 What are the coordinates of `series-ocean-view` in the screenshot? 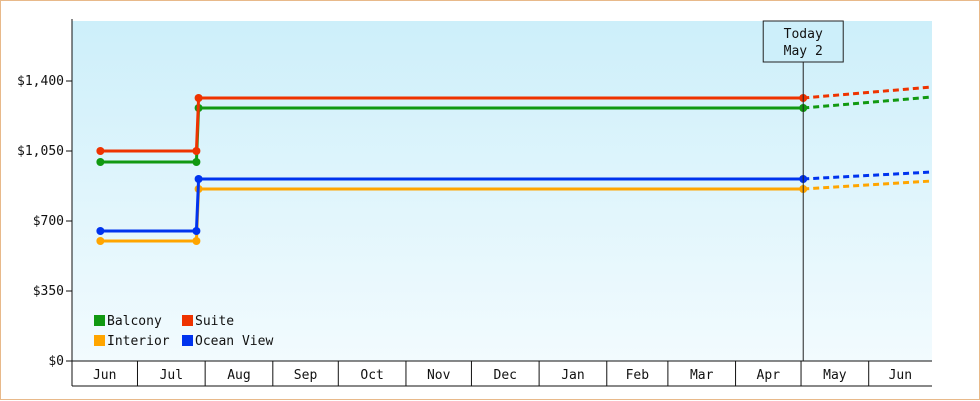 It's located at (514, 202).